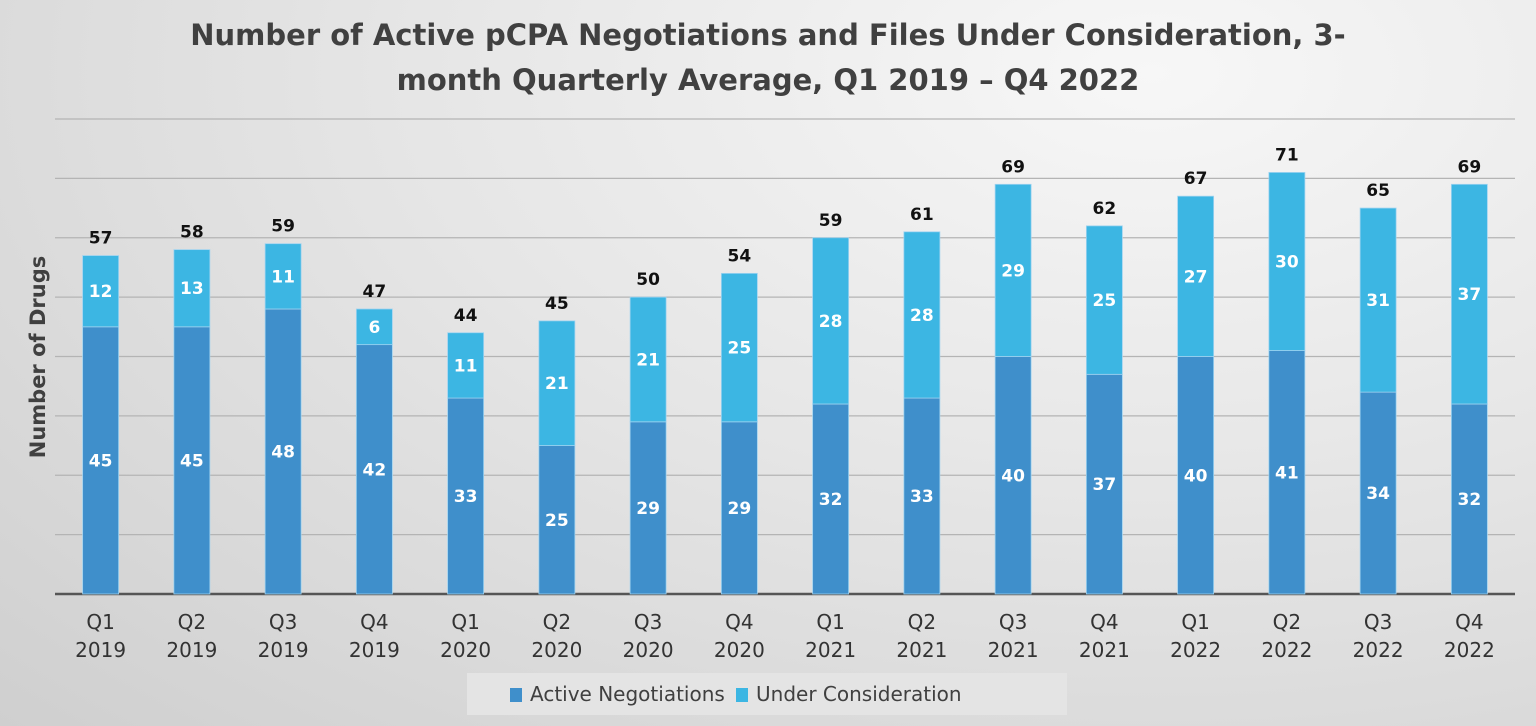 The height and width of the screenshot is (726, 1536). I want to click on total-value-label: 61, so click(922, 215).